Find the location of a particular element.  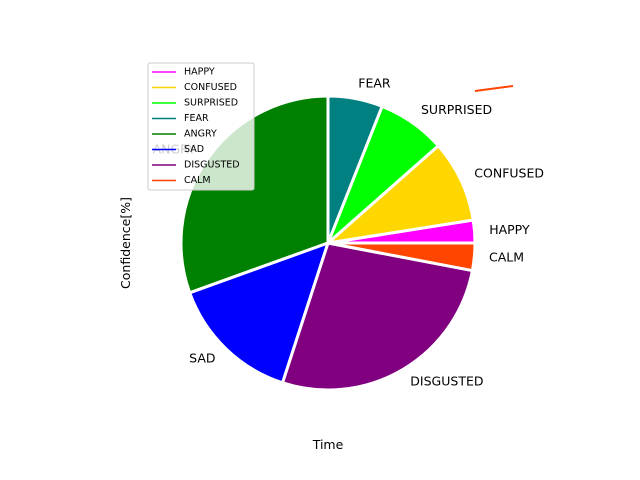

legend-label-happy: HAPPY is located at coordinates (199, 72).